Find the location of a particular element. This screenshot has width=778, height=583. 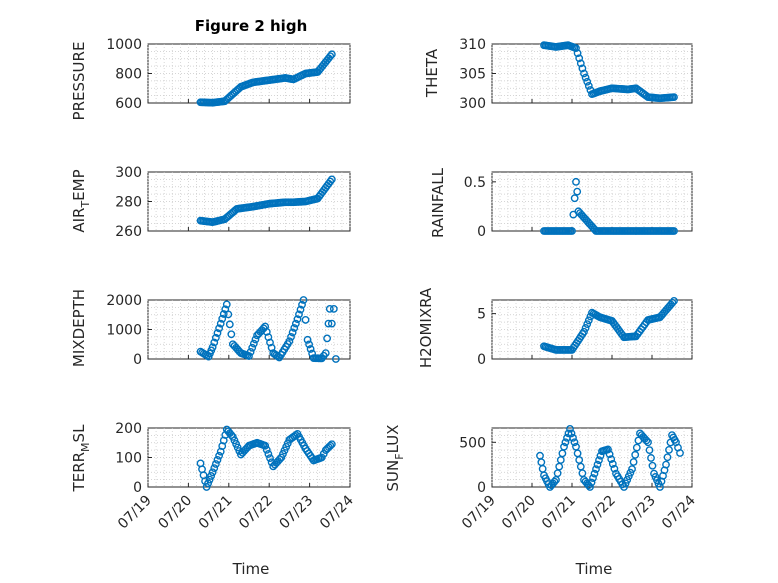

x-tick-label: 07/22 is located at coordinates (599, 513).